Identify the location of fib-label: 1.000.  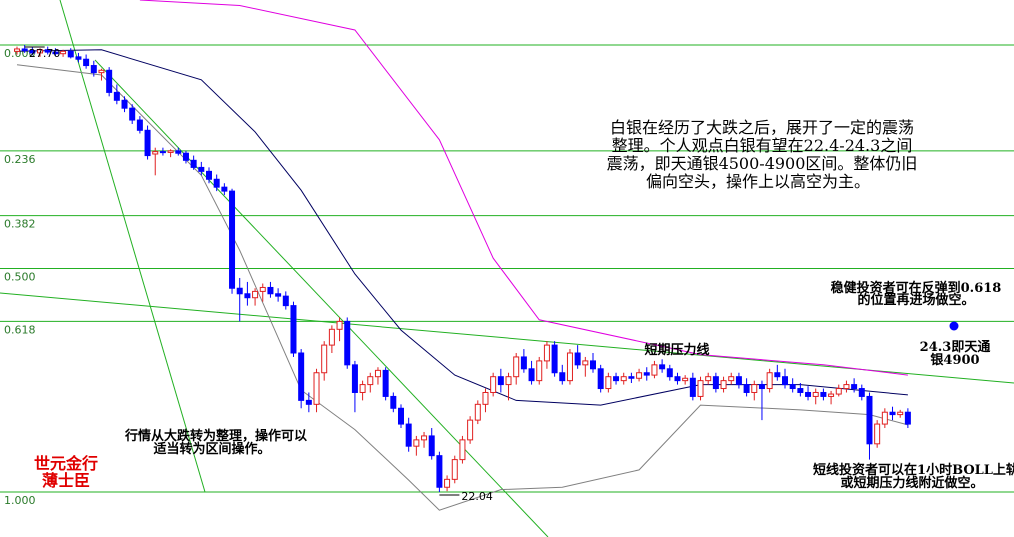
(20, 500).